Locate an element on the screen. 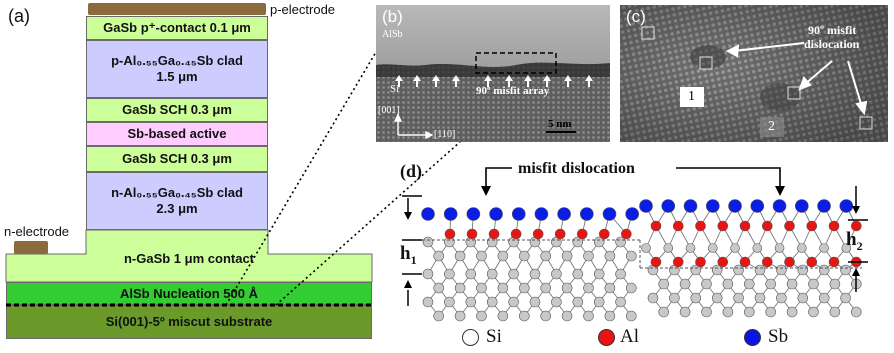 The height and width of the screenshot is (353, 894). h1-letter: h is located at coordinates (405, 253).